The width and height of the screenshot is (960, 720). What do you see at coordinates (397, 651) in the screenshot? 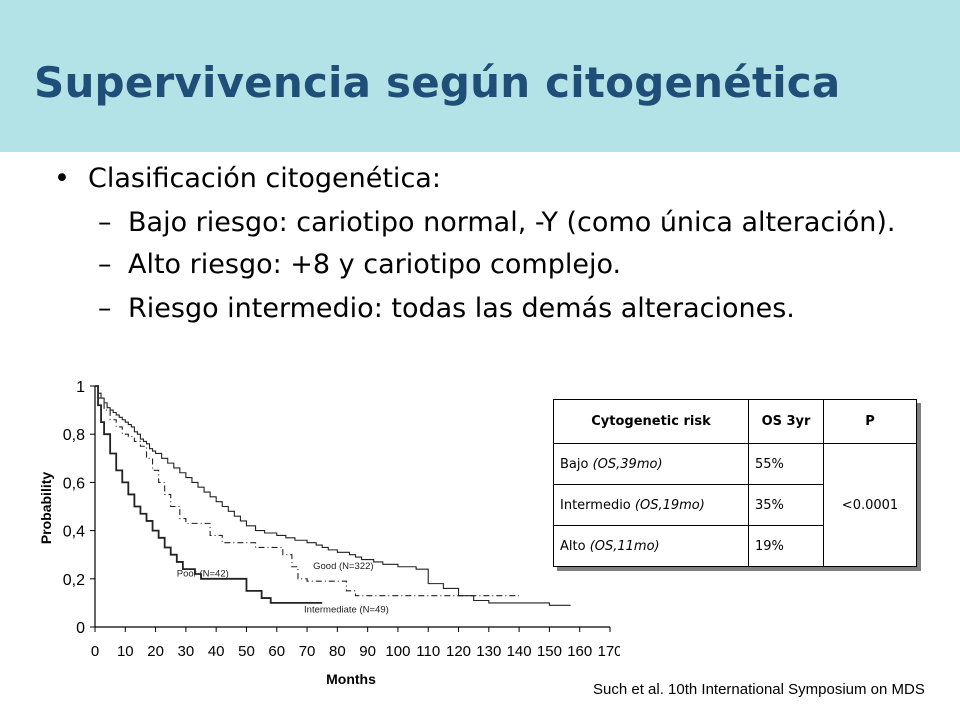
I see `x-tick-label: 100` at bounding box center [397, 651].